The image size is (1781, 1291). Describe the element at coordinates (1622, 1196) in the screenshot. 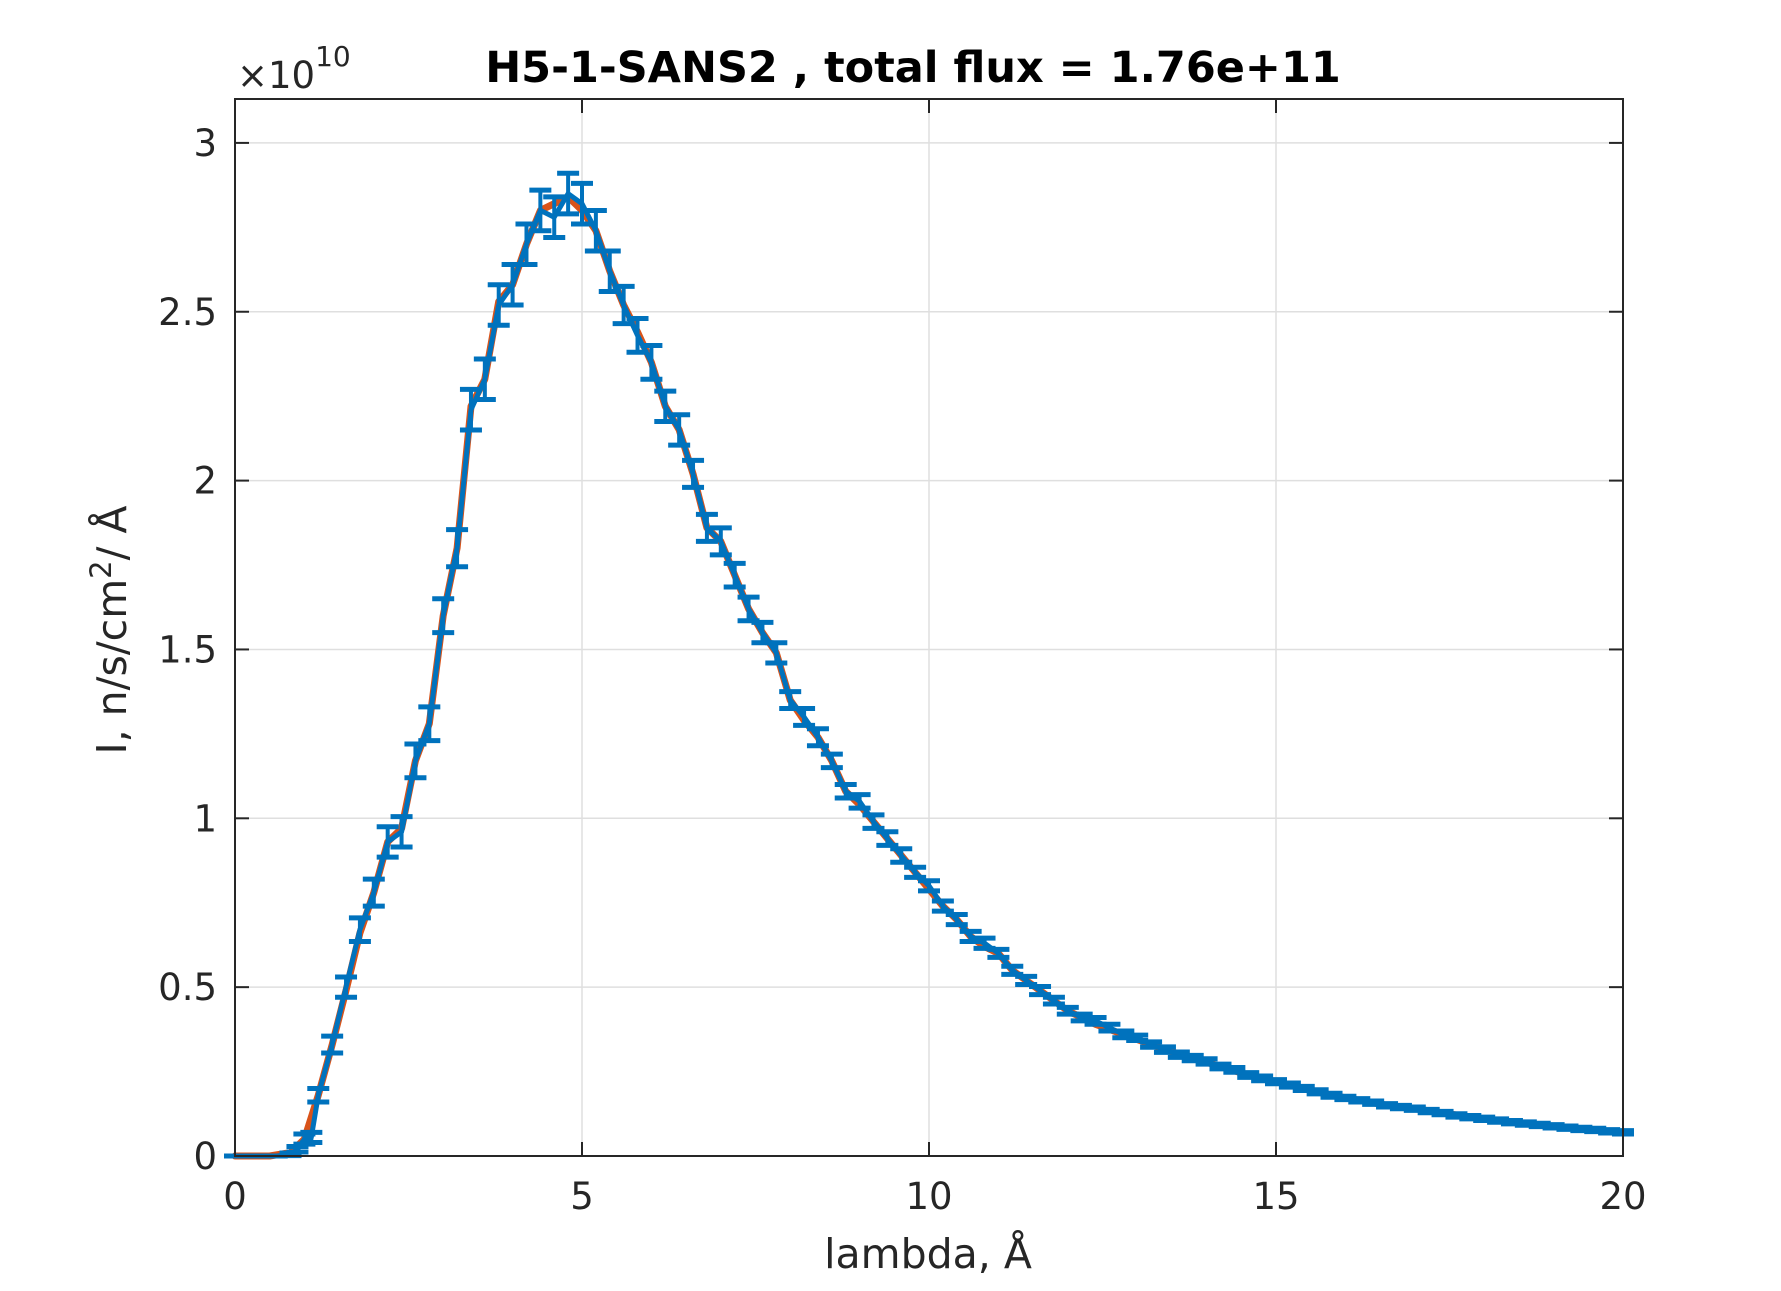

I see `x-tick-label: 20` at that location.